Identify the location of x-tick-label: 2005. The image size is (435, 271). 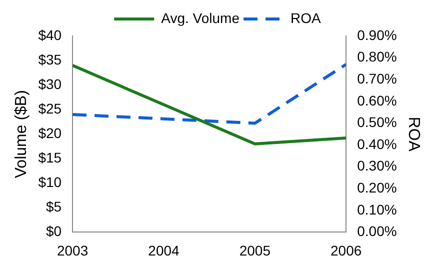
(255, 250).